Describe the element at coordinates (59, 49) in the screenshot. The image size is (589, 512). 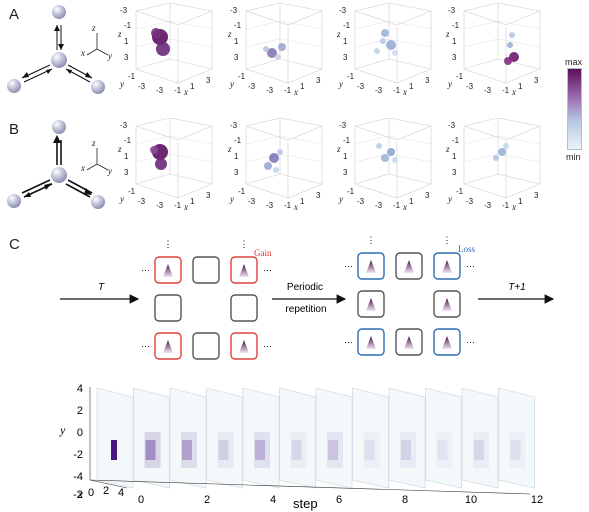
I see `molecule-diagram-a: z x y` at that location.